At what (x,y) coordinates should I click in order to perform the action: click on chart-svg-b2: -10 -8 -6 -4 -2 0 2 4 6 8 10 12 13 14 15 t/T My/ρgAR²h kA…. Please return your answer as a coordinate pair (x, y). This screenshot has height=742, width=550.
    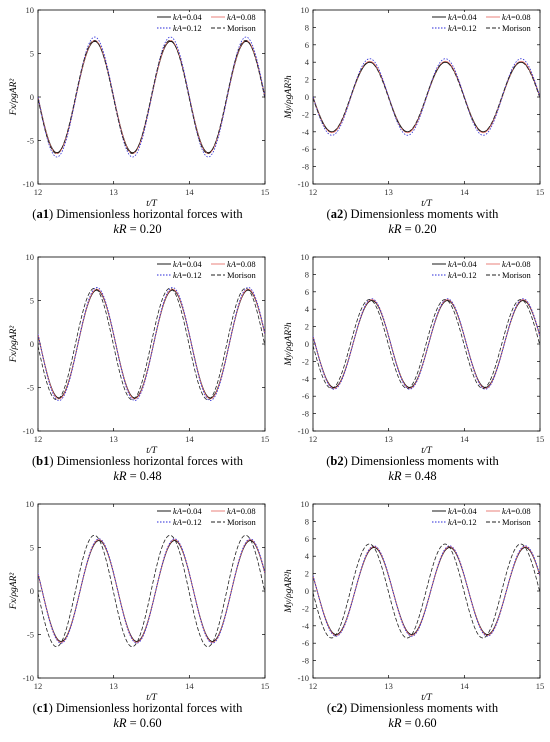
    Looking at the image, I should click on (414, 354).